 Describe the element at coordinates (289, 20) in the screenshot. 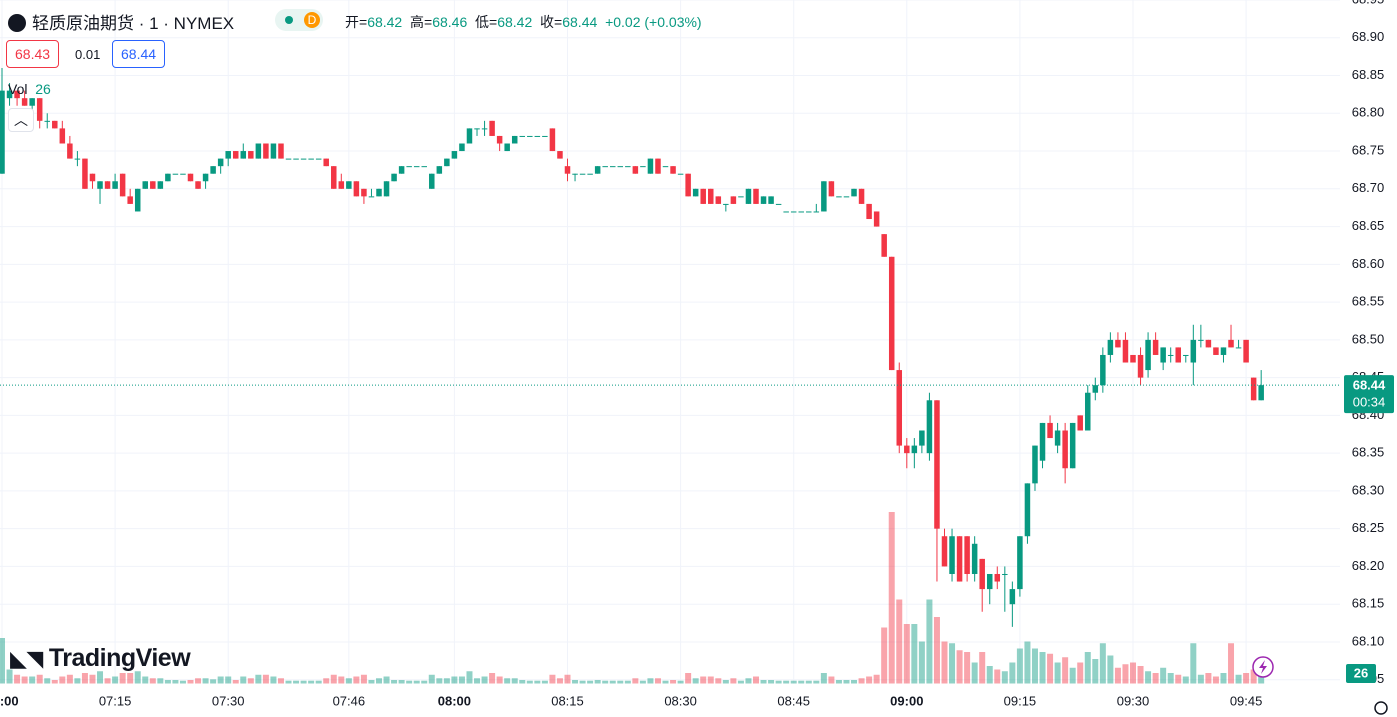

I see `status-dot` at that location.